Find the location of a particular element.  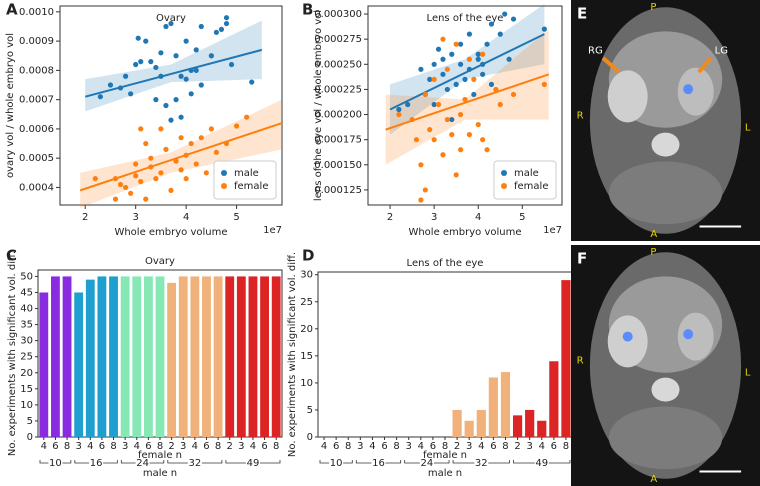

confidence-band is located at coordinates (173, 66).